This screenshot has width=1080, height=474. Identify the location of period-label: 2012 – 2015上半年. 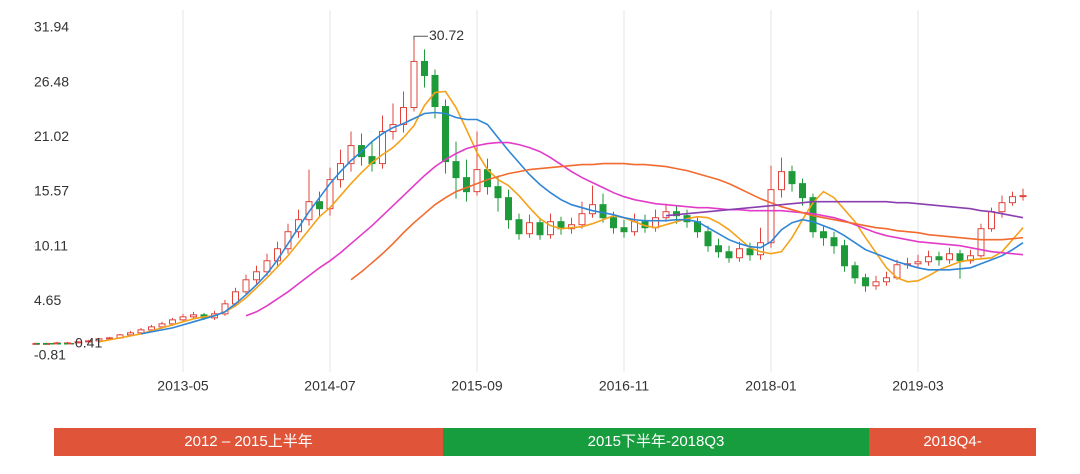
(248, 441).